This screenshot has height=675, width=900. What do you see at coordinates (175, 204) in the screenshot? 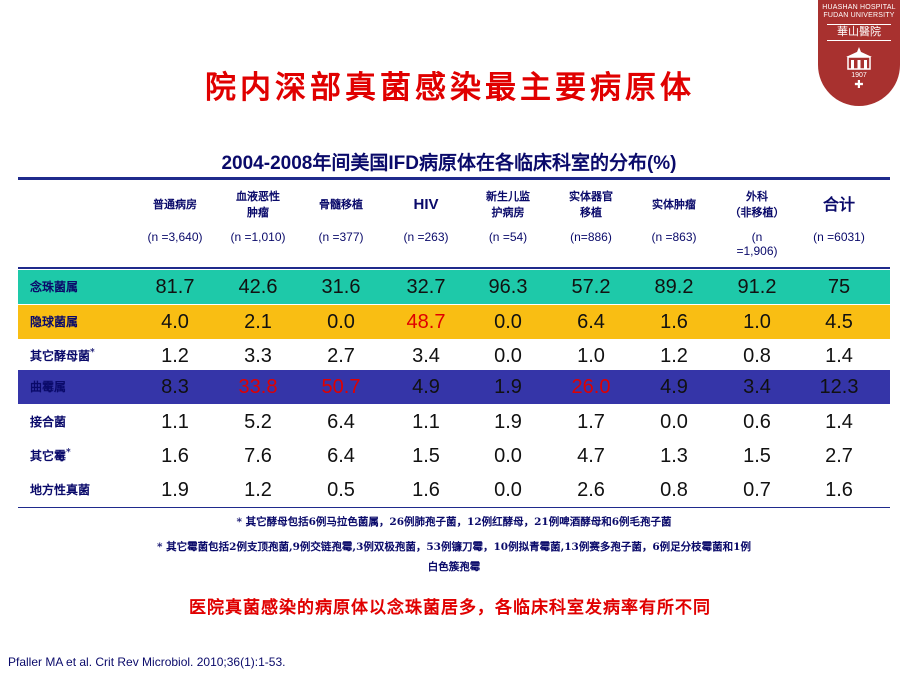
I see `column-name: 普通病房` at bounding box center [175, 204].